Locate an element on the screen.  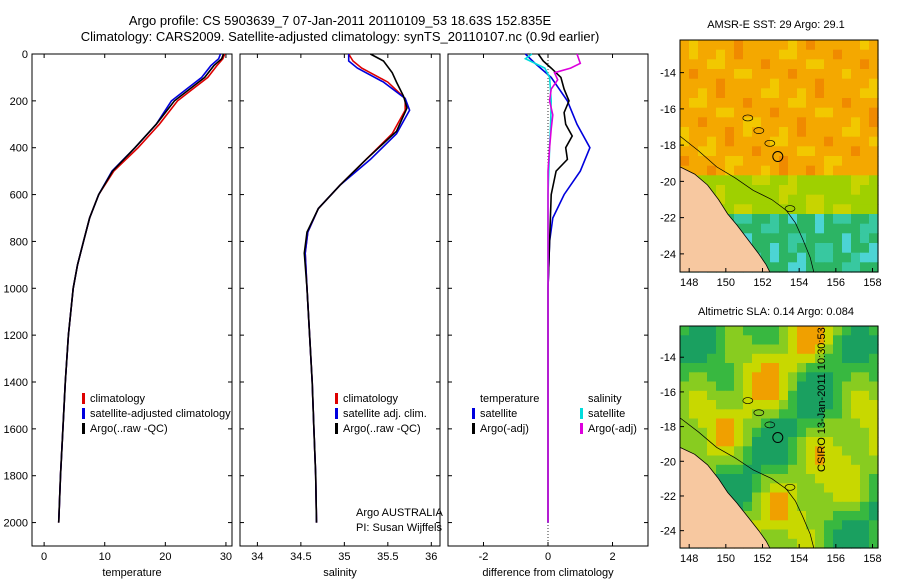
legend-temperature-label: satellite is located at coordinates (498, 414).